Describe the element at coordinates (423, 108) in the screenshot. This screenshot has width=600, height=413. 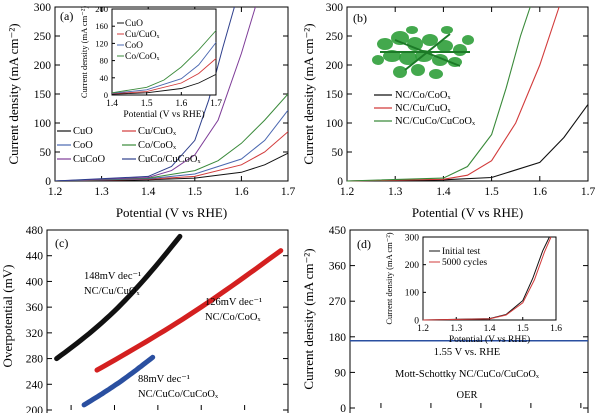
I see `legend-entry: NC/Cu/CuOₓ` at that location.